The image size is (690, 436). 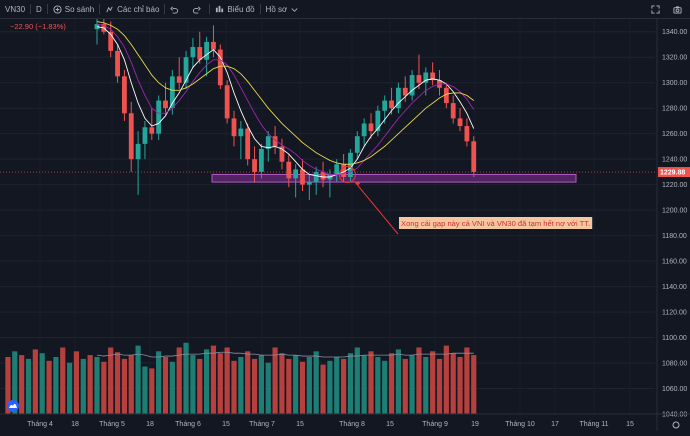 I want to click on symbol-selector: VN30, so click(x=15, y=9).